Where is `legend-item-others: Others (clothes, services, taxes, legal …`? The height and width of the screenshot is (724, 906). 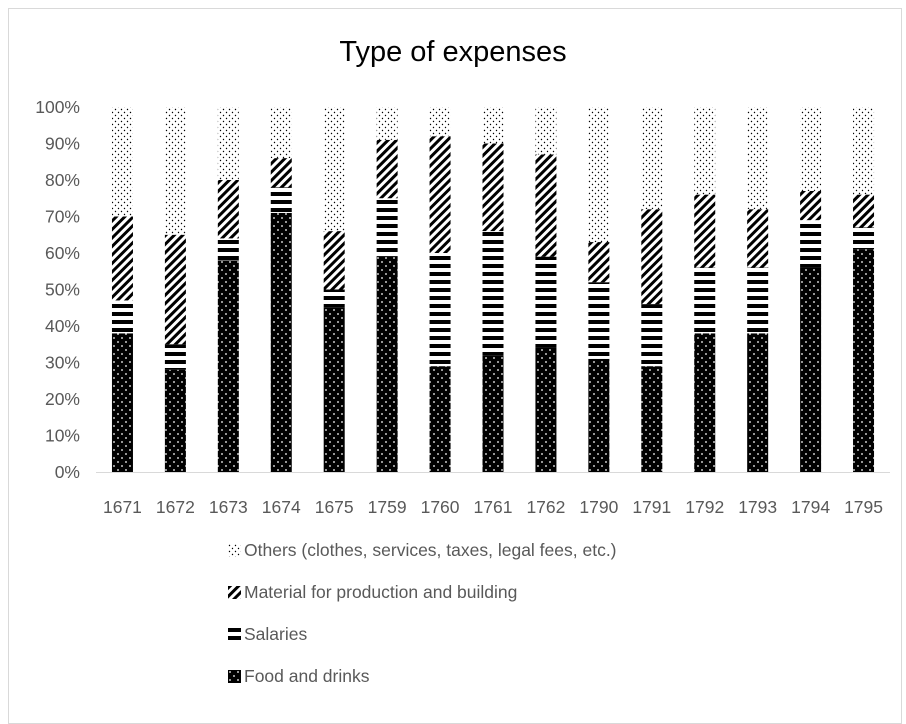 legend-item-others: Others (clothes, services, taxes, legal … is located at coordinates (422, 550).